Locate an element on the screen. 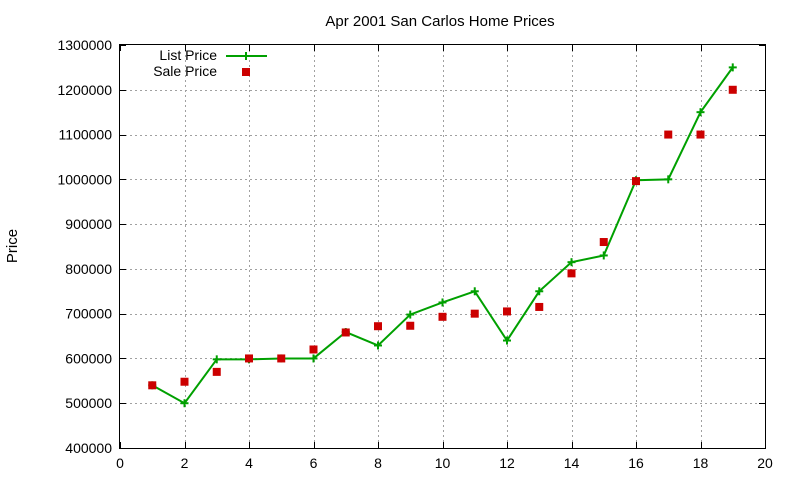  y-tick-label: 1000000 is located at coordinates (84, 179).